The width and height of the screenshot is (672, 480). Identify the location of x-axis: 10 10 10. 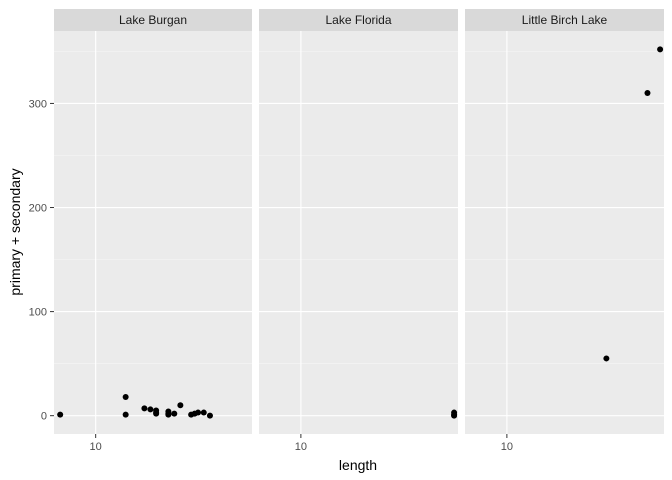
(301, 443).